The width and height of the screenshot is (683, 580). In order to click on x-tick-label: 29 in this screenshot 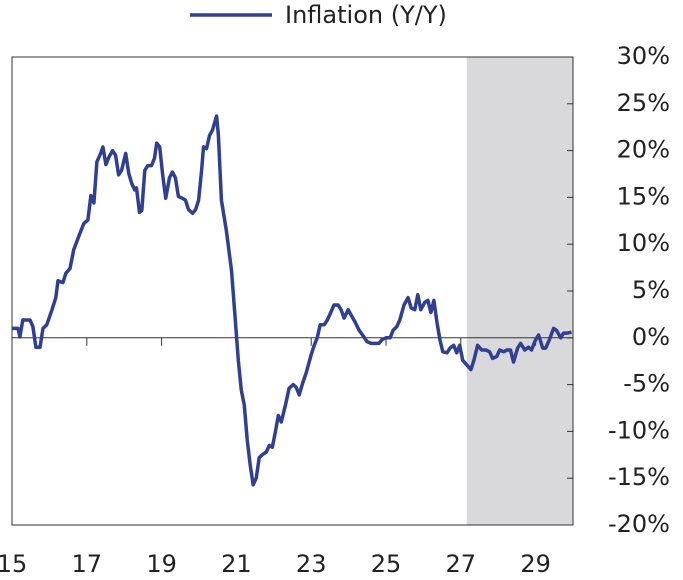, I will do `click(535, 564)`.